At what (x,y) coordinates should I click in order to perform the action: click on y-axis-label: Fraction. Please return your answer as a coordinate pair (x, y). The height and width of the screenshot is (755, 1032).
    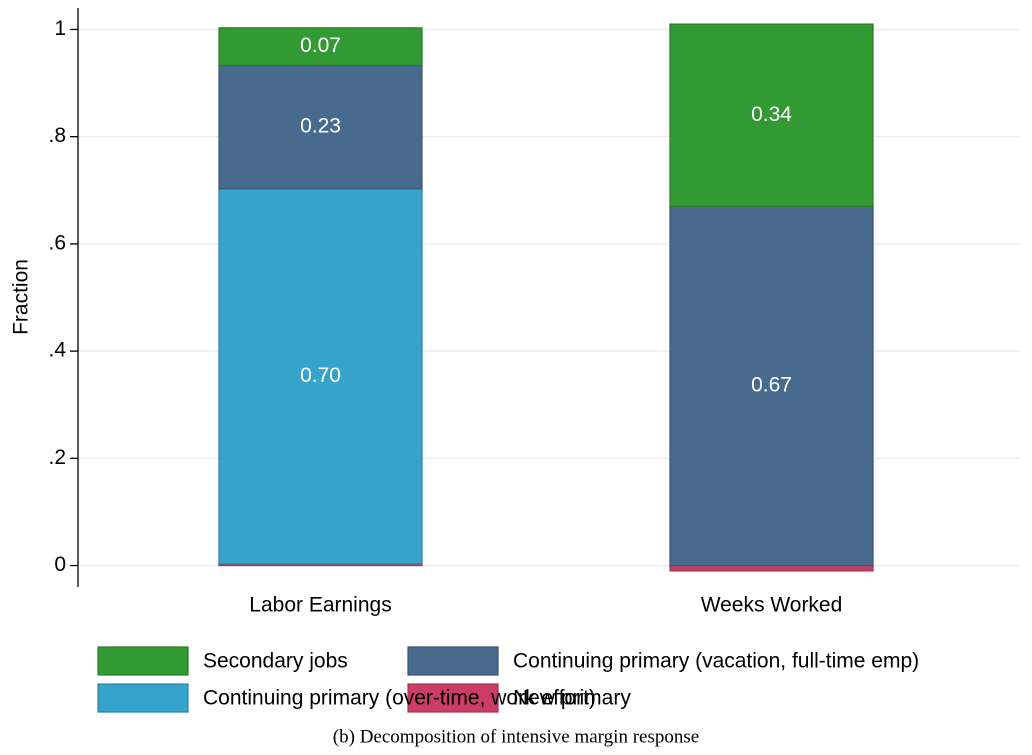
    Looking at the image, I should click on (21, 297).